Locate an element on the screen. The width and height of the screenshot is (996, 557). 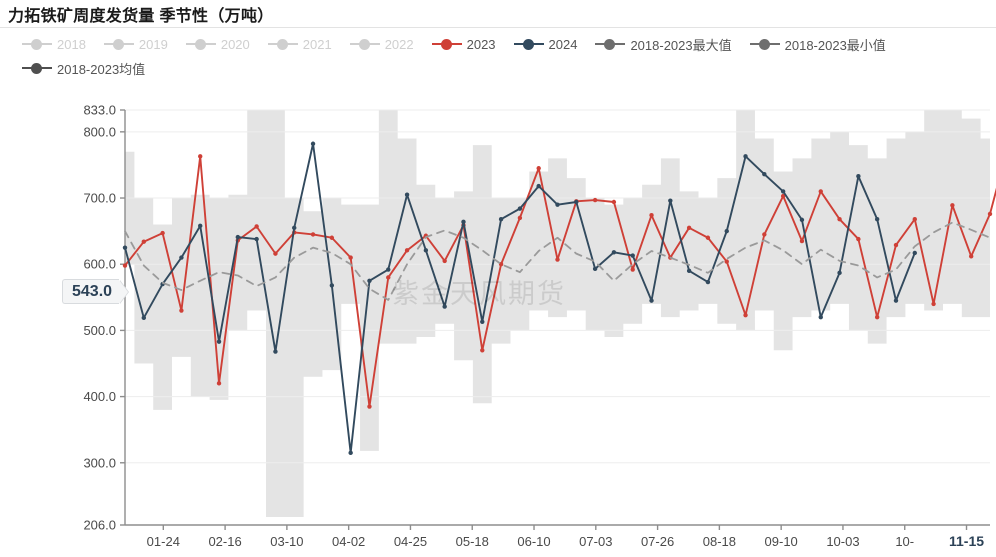
x-tick-label: 07-03 is located at coordinates (595, 541).